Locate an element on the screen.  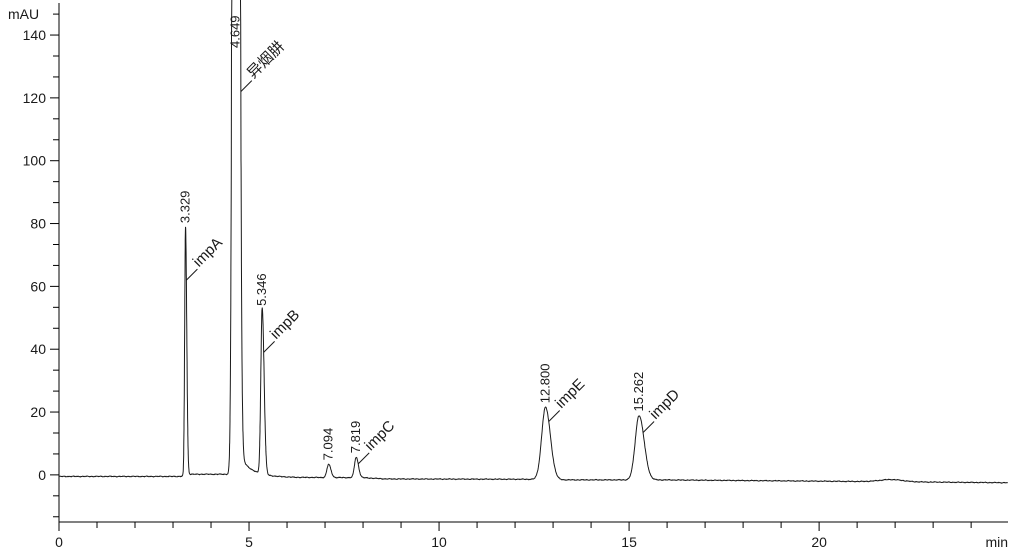
x-tick-label: 5 is located at coordinates (249, 542).